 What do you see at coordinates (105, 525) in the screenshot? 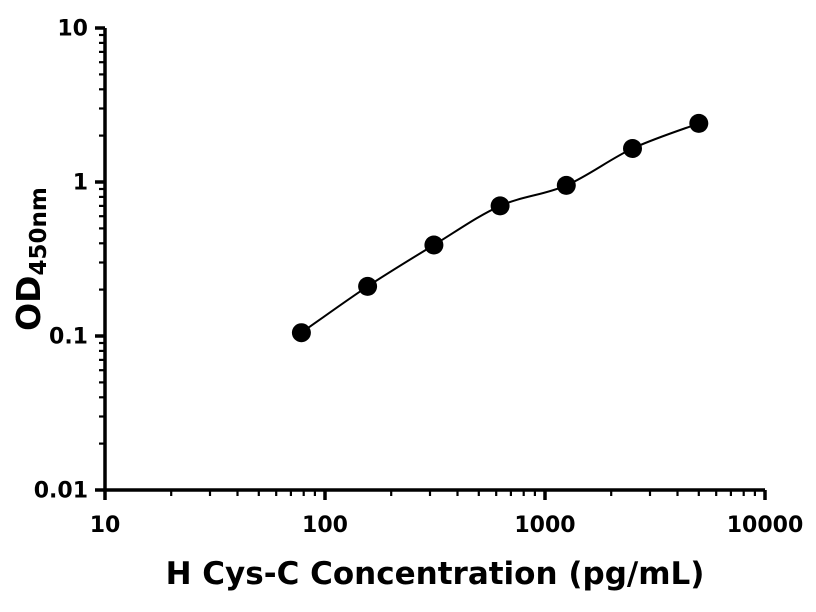
I see `x-tick-label: 10` at bounding box center [105, 525].